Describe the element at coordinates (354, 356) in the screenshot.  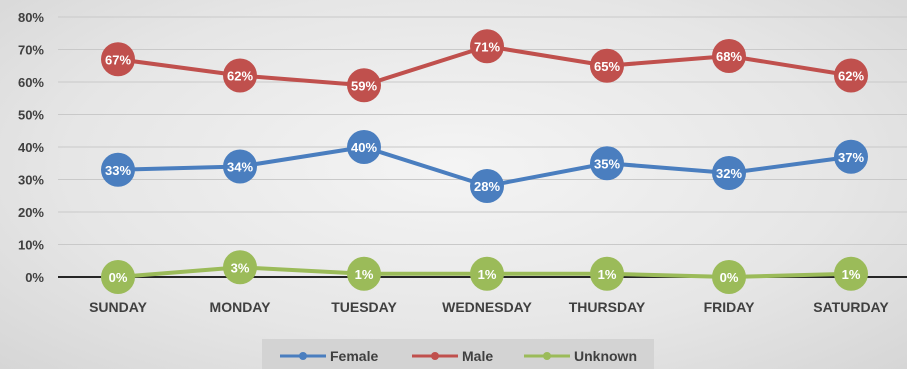
I see `legend-label-female: Female` at that location.